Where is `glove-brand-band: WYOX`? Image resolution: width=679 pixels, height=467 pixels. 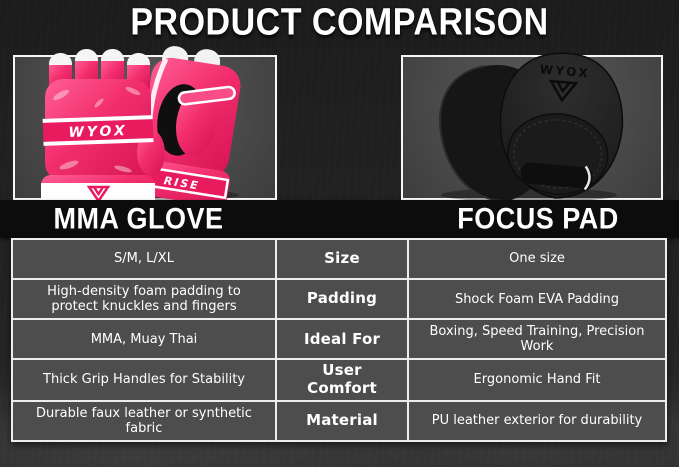 glove-brand-band: WYOX is located at coordinates (98, 130).